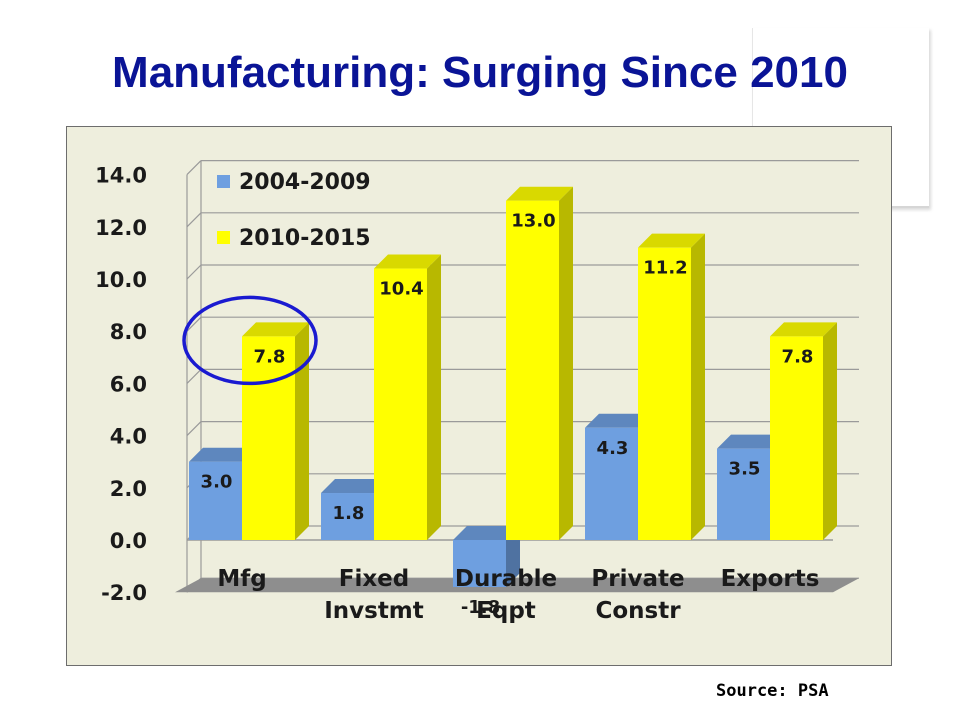  Describe the element at coordinates (637, 579) in the screenshot. I see `x-tick-label: Private` at that location.